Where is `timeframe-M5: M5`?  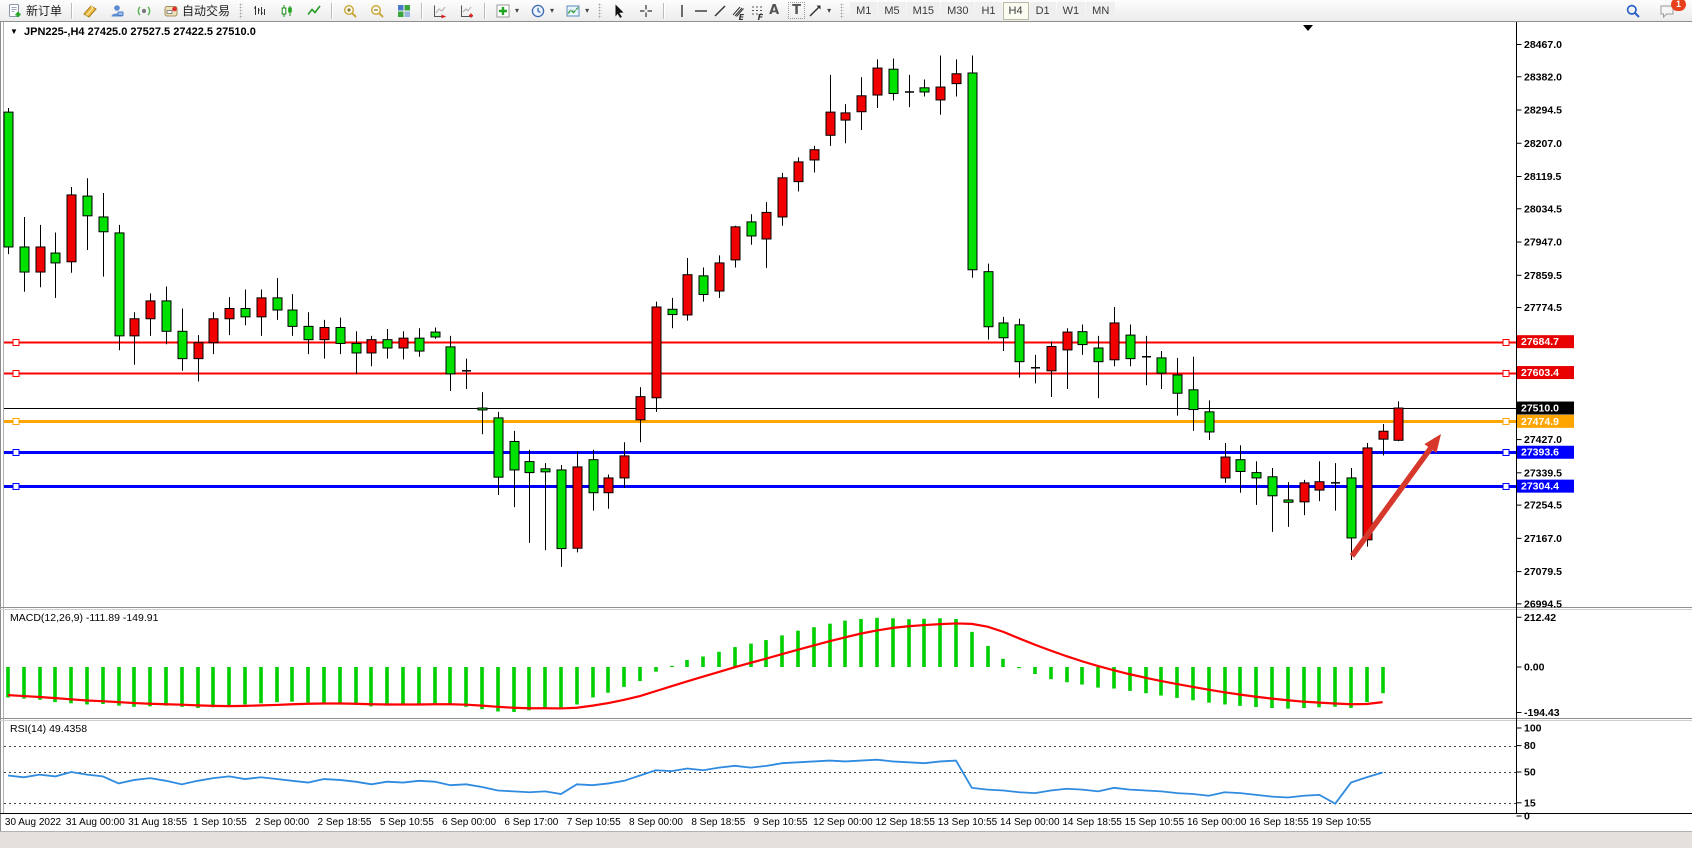
timeframe-M5: M5 is located at coordinates (892, 10).